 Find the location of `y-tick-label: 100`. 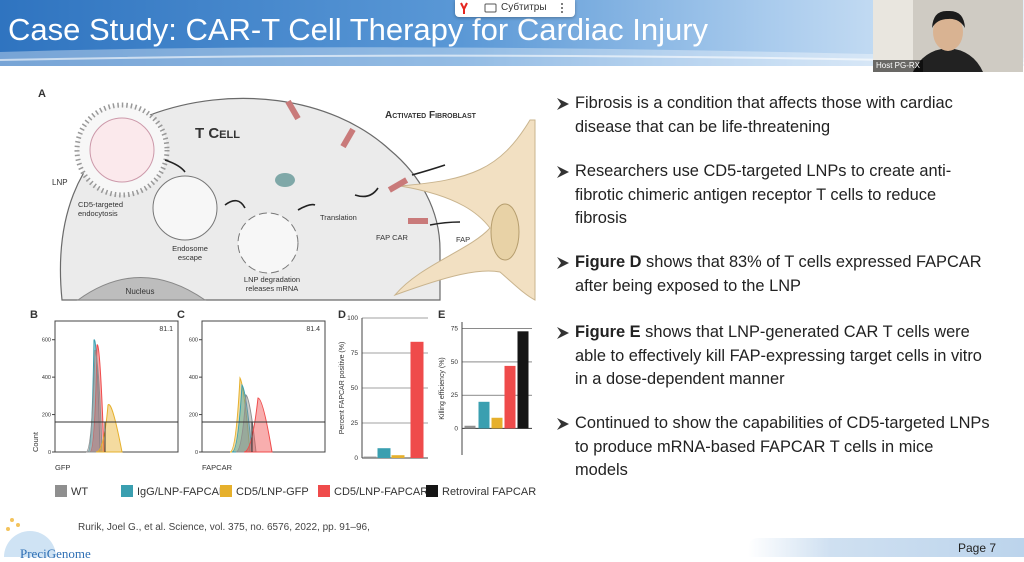

y-tick-label: 100 is located at coordinates (352, 318).